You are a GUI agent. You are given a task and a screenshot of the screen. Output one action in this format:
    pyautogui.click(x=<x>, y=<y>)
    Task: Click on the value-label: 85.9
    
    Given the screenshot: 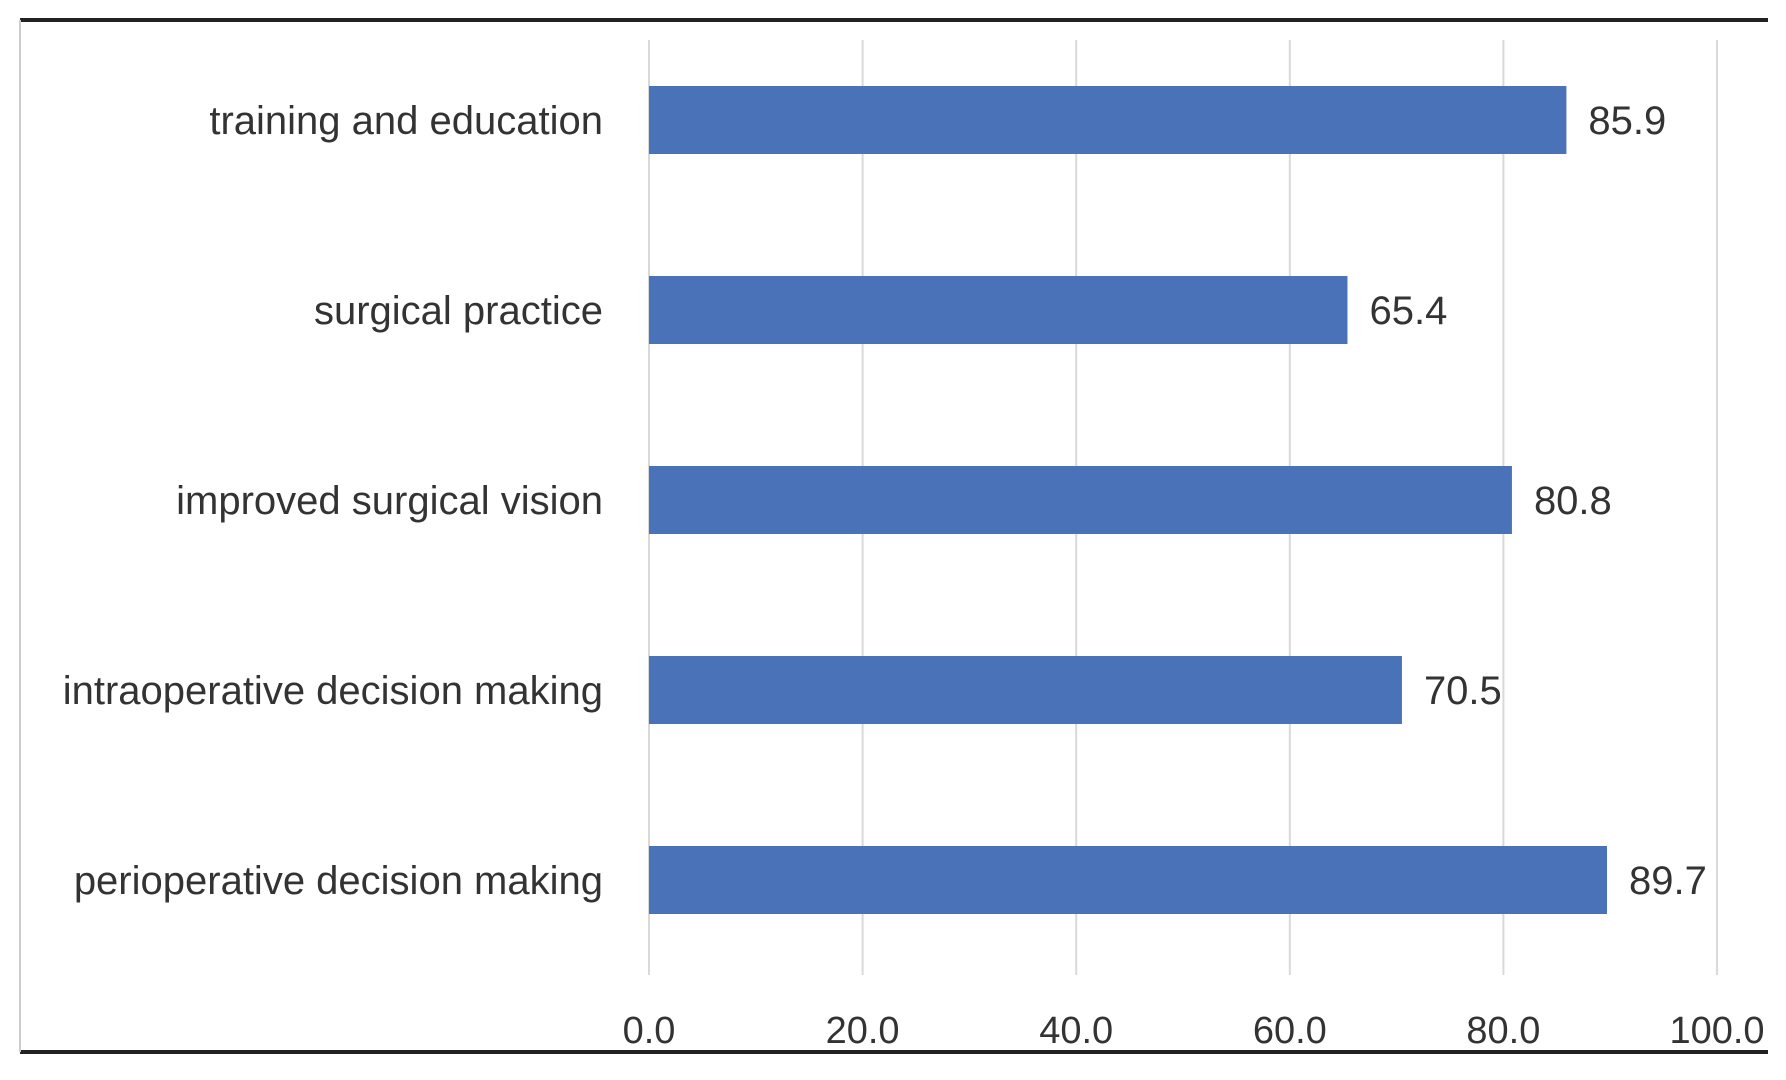 What is the action you would take?
    pyautogui.click(x=1627, y=121)
    